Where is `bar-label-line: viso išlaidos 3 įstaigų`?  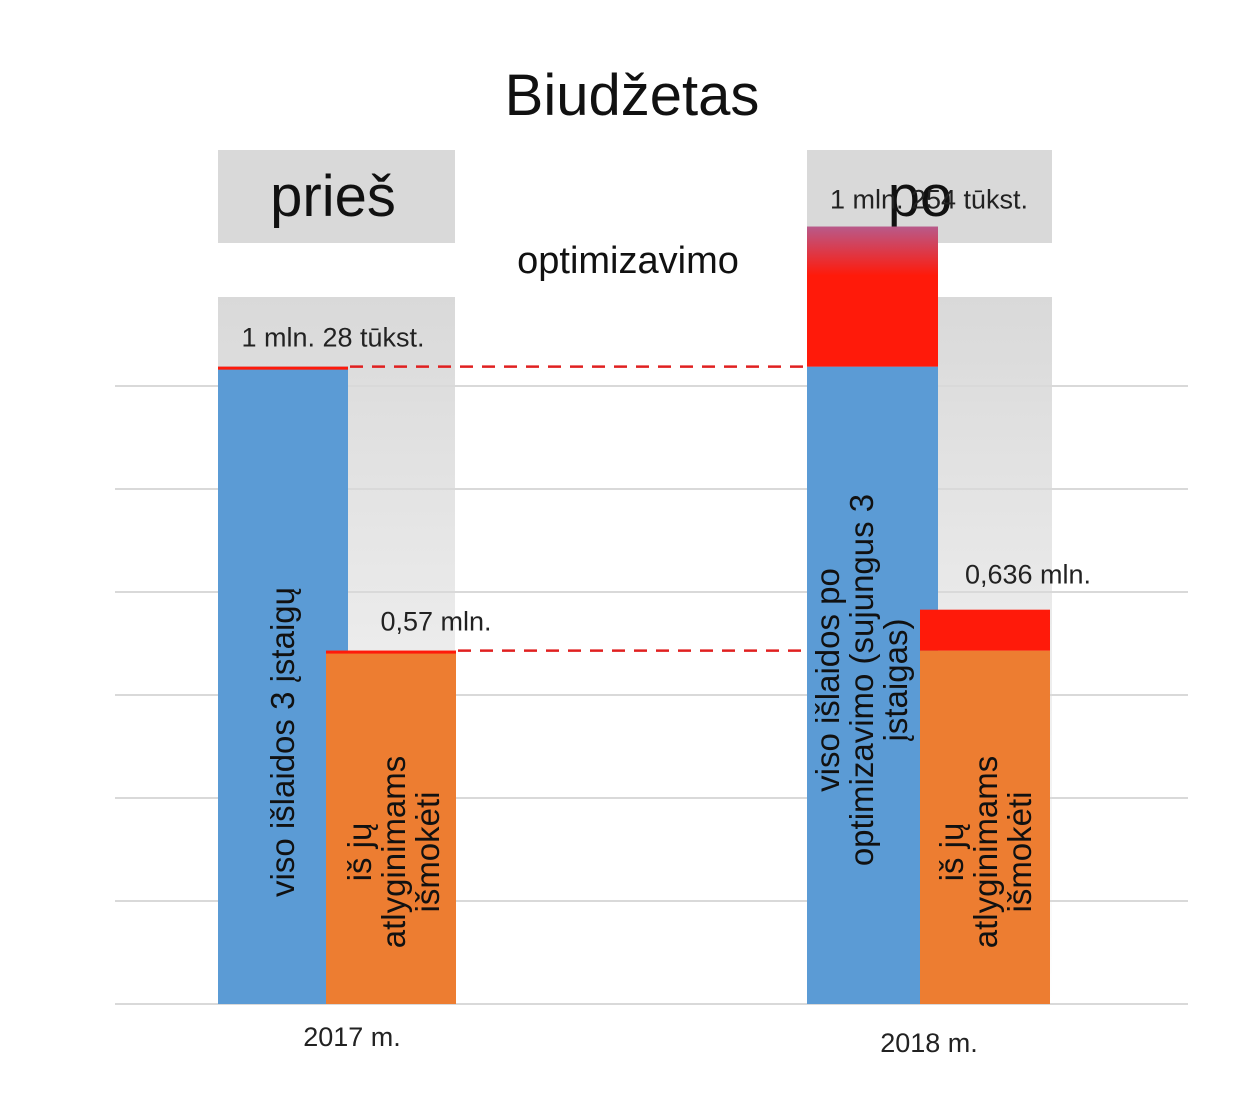 bar-label-line: viso išlaidos 3 įstaigų is located at coordinates (282, 742).